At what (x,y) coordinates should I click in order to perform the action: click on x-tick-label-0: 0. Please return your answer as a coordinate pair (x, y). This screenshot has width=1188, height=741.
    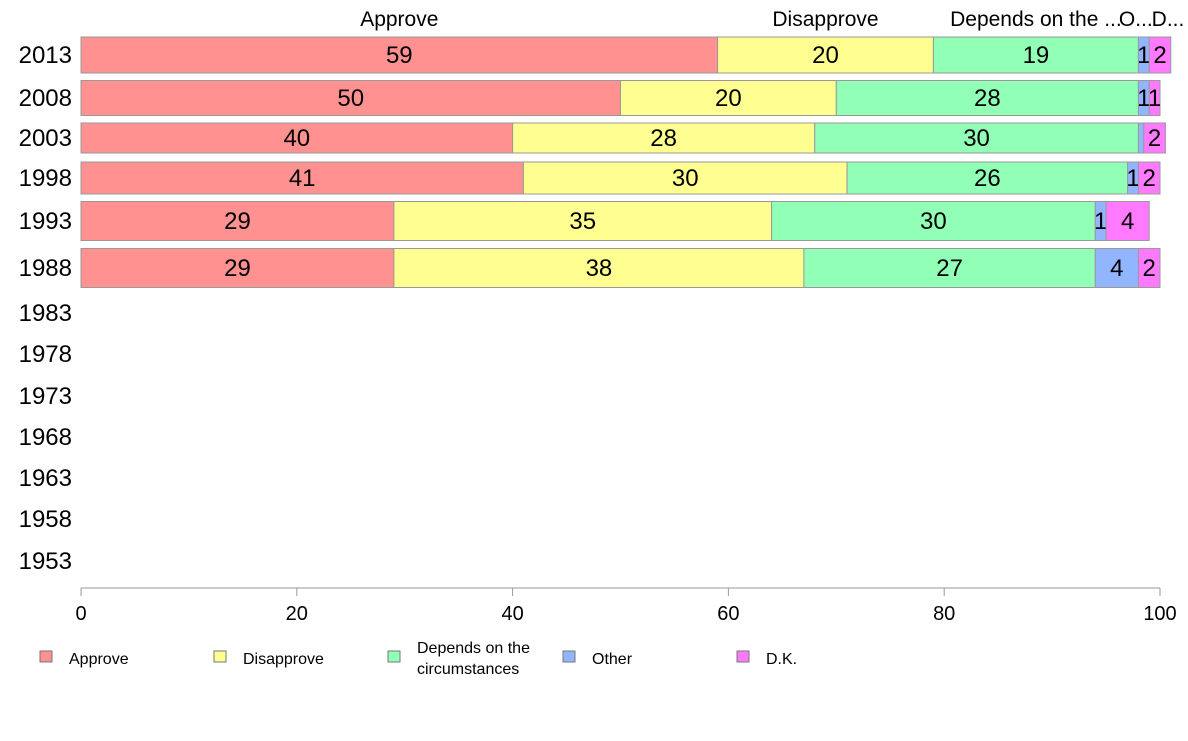
    Looking at the image, I should click on (80, 614).